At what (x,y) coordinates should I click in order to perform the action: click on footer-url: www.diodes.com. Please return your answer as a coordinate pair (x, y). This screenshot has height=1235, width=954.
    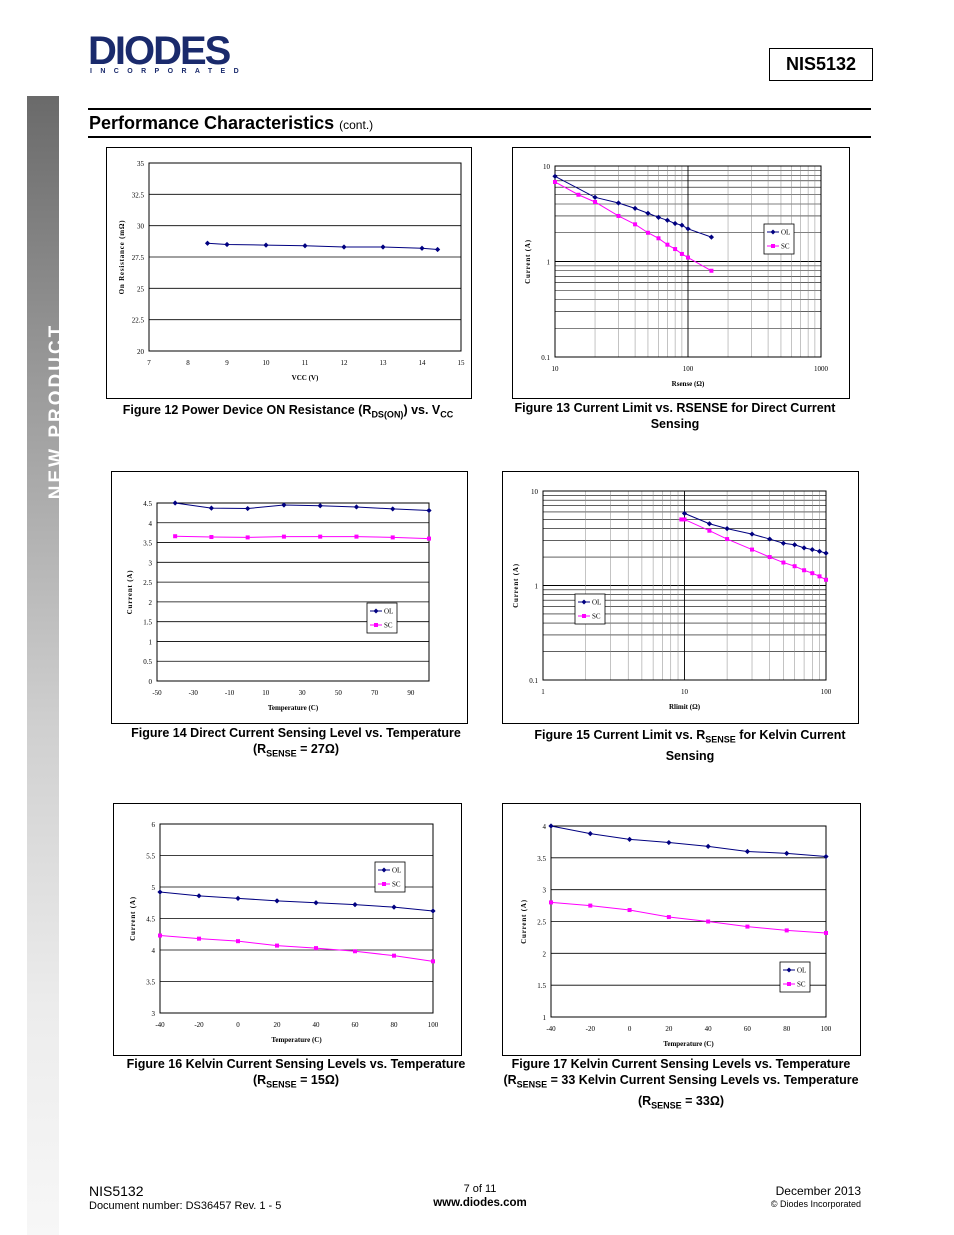
    Looking at the image, I should click on (480, 1203).